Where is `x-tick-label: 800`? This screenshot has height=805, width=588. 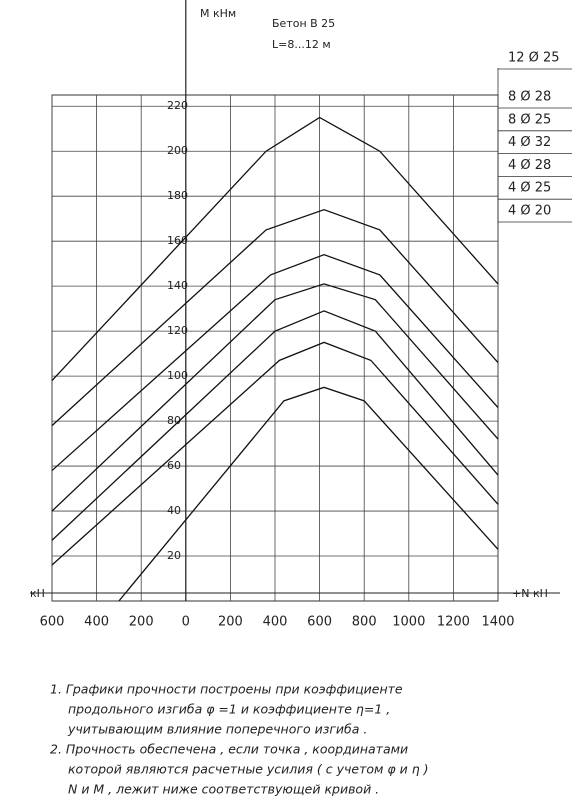
x-tick-label: 800 is located at coordinates (364, 622).